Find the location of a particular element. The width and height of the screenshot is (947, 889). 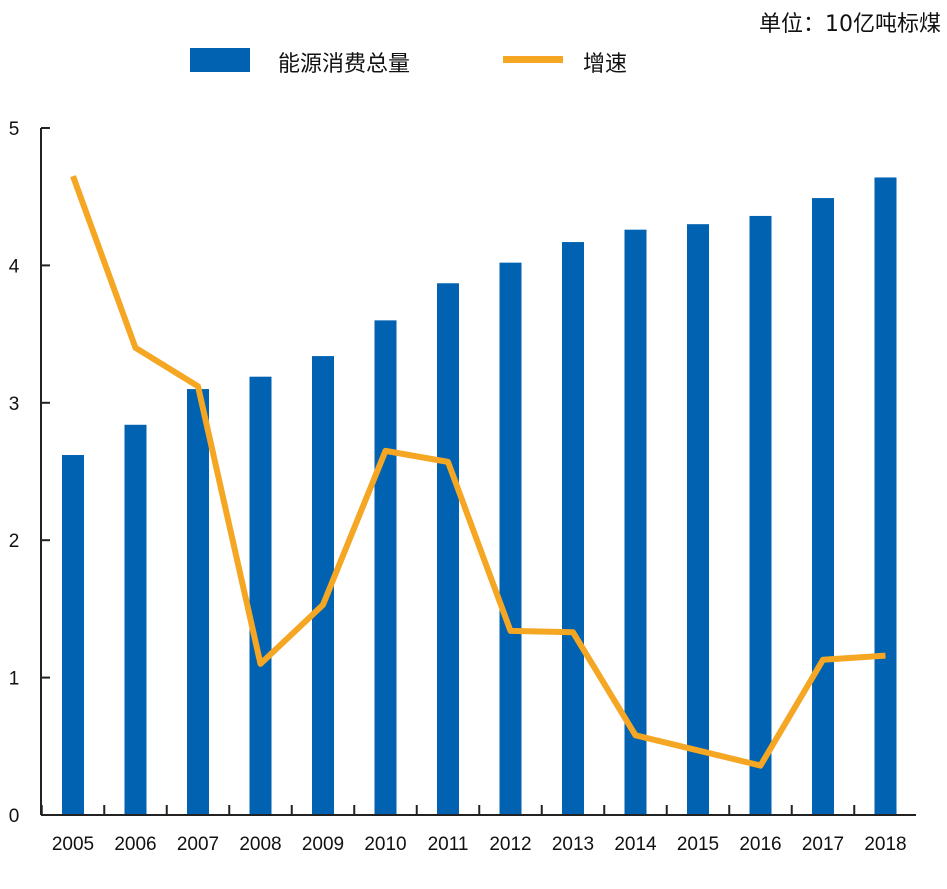

bar-2013 is located at coordinates (573, 529).